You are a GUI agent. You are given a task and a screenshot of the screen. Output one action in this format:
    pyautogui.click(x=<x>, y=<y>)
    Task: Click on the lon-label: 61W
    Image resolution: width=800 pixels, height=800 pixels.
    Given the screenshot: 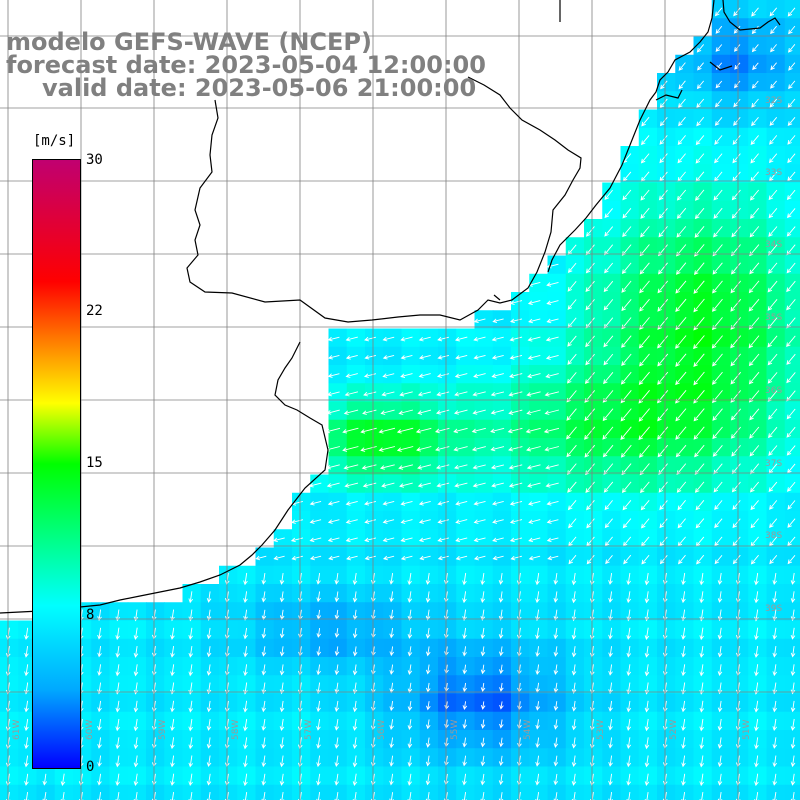 What is the action you would take?
    pyautogui.click(x=17, y=729)
    